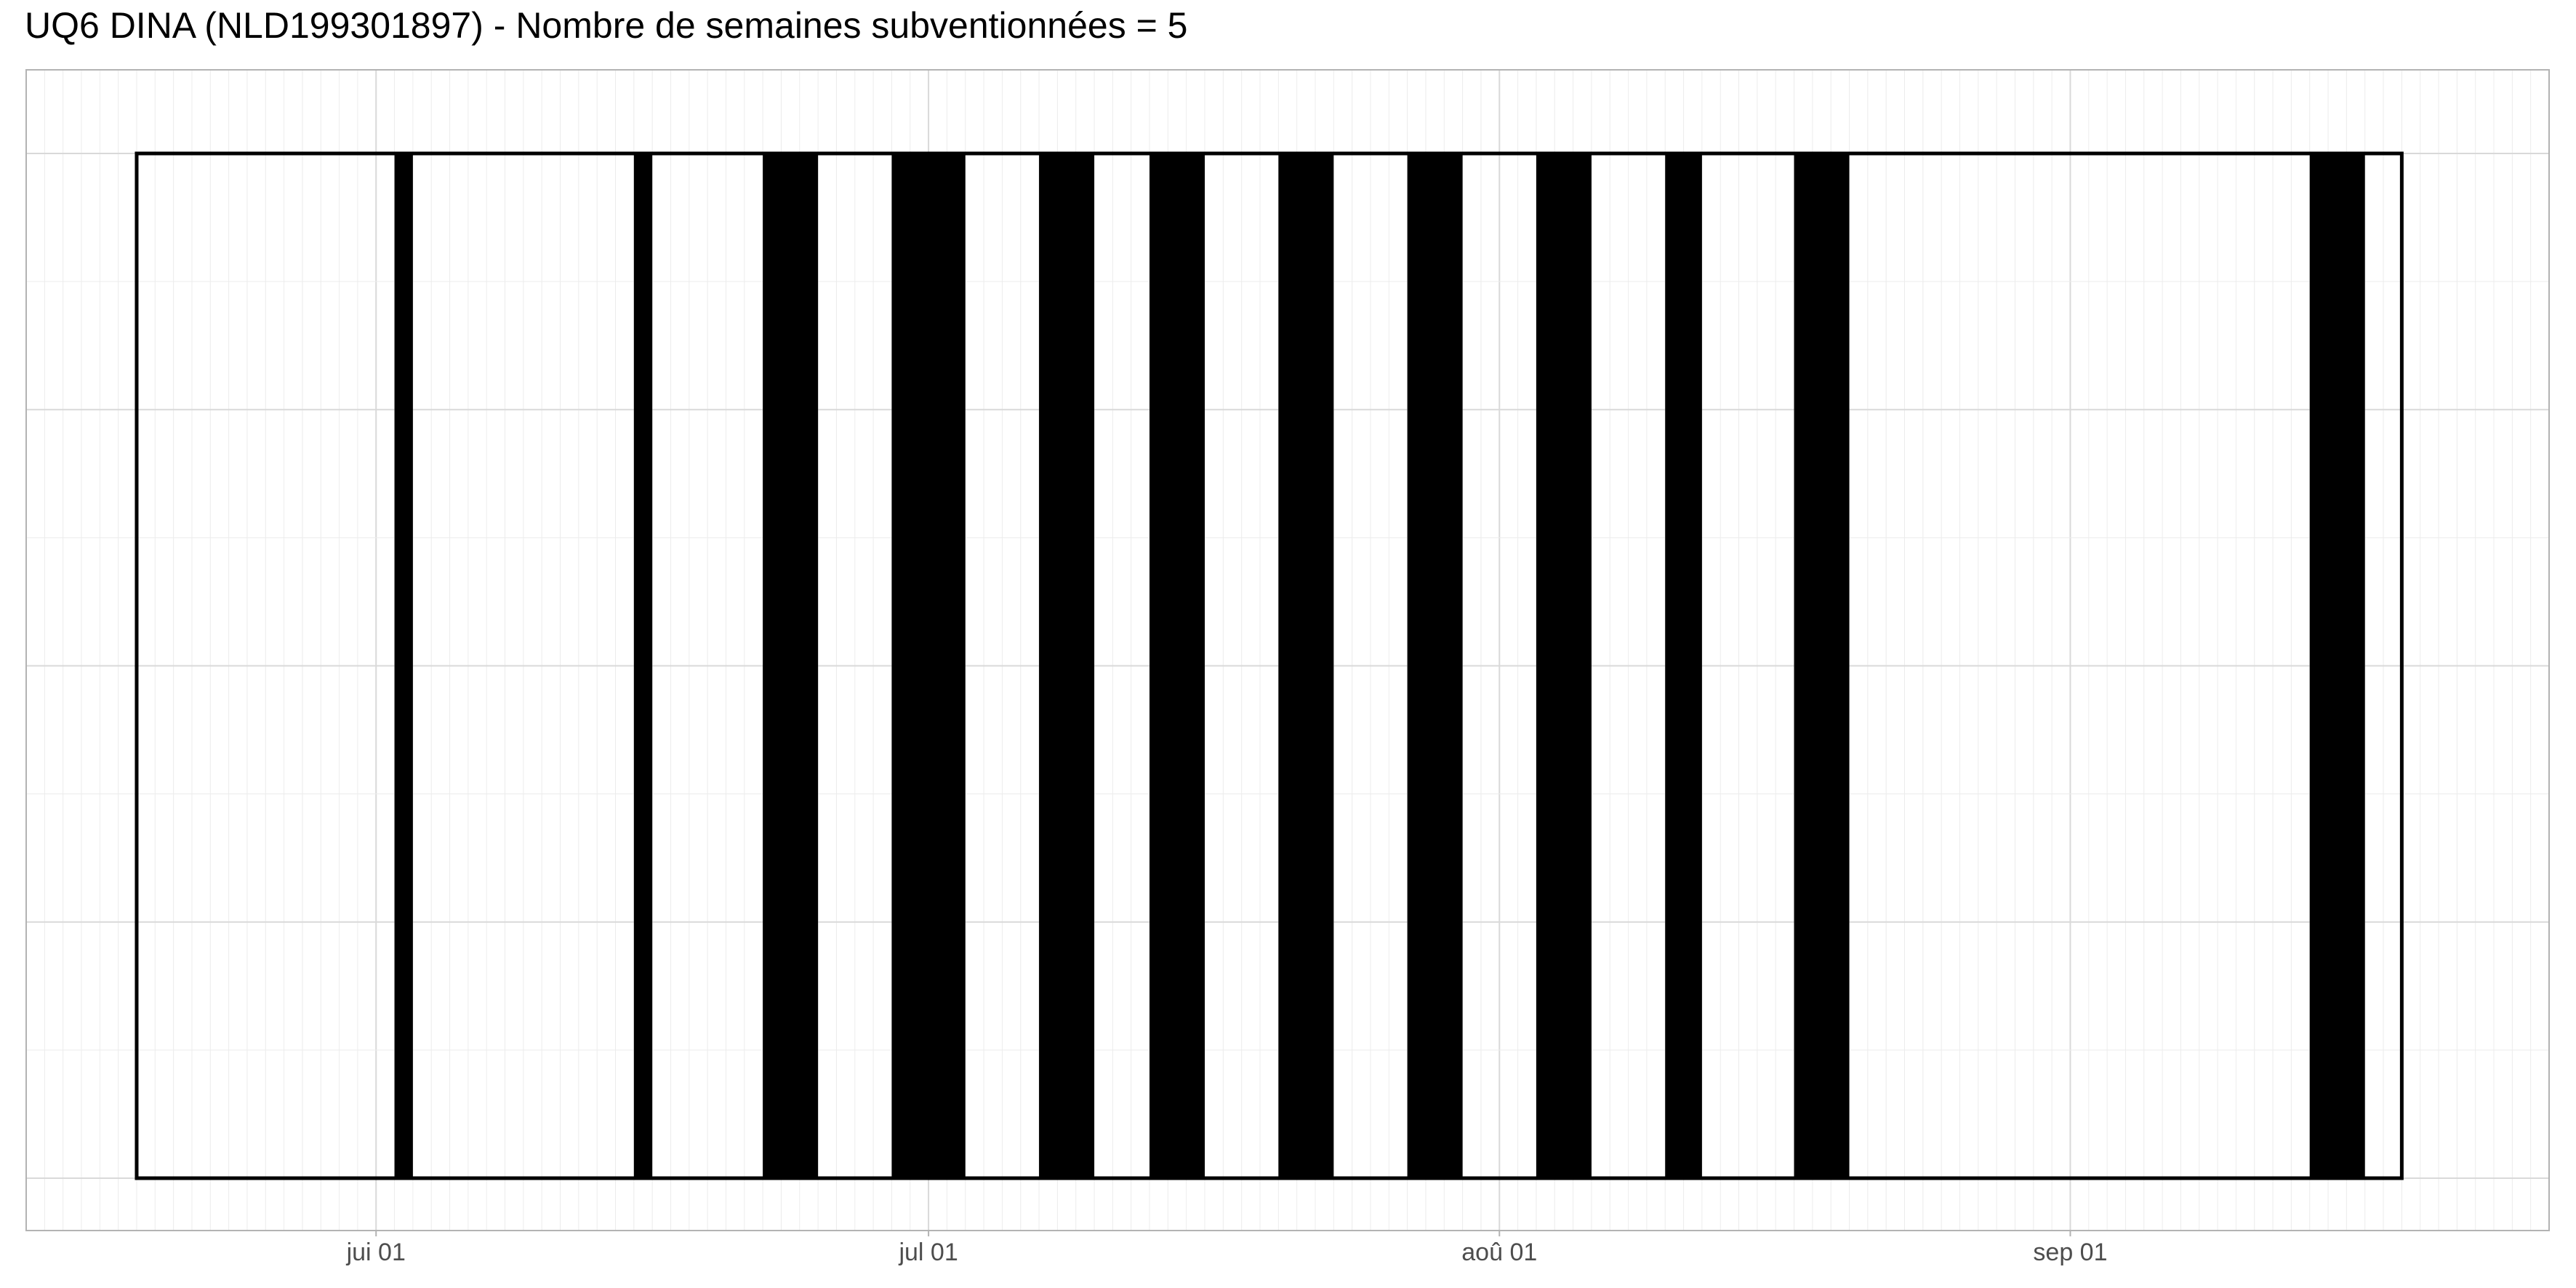  I want to click on x-tick-label: jui 01, so click(376, 1252).